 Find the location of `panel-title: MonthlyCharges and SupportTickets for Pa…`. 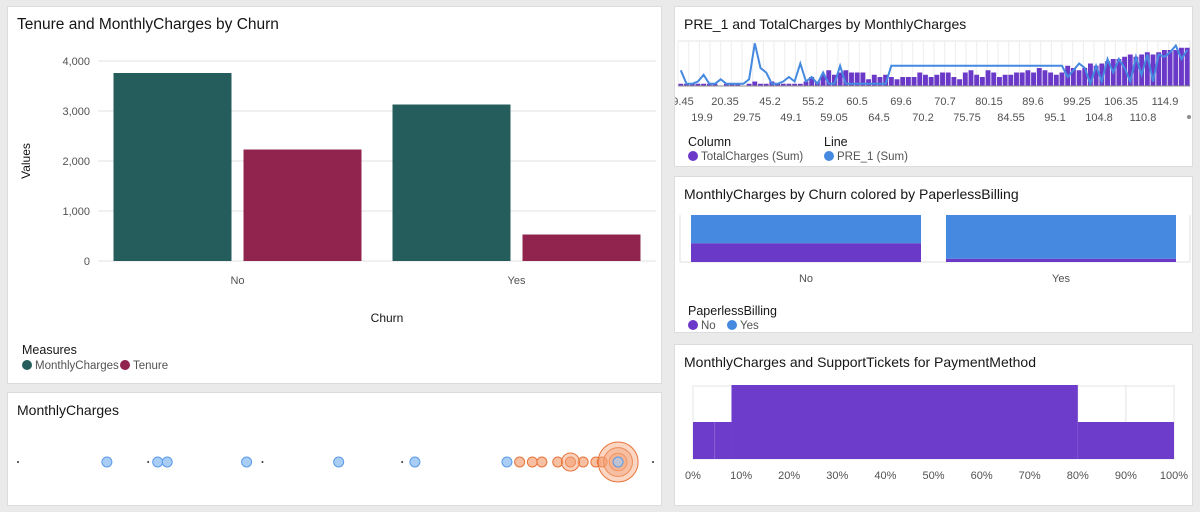

panel-title: MonthlyCharges and SupportTickets for Pa… is located at coordinates (860, 362).